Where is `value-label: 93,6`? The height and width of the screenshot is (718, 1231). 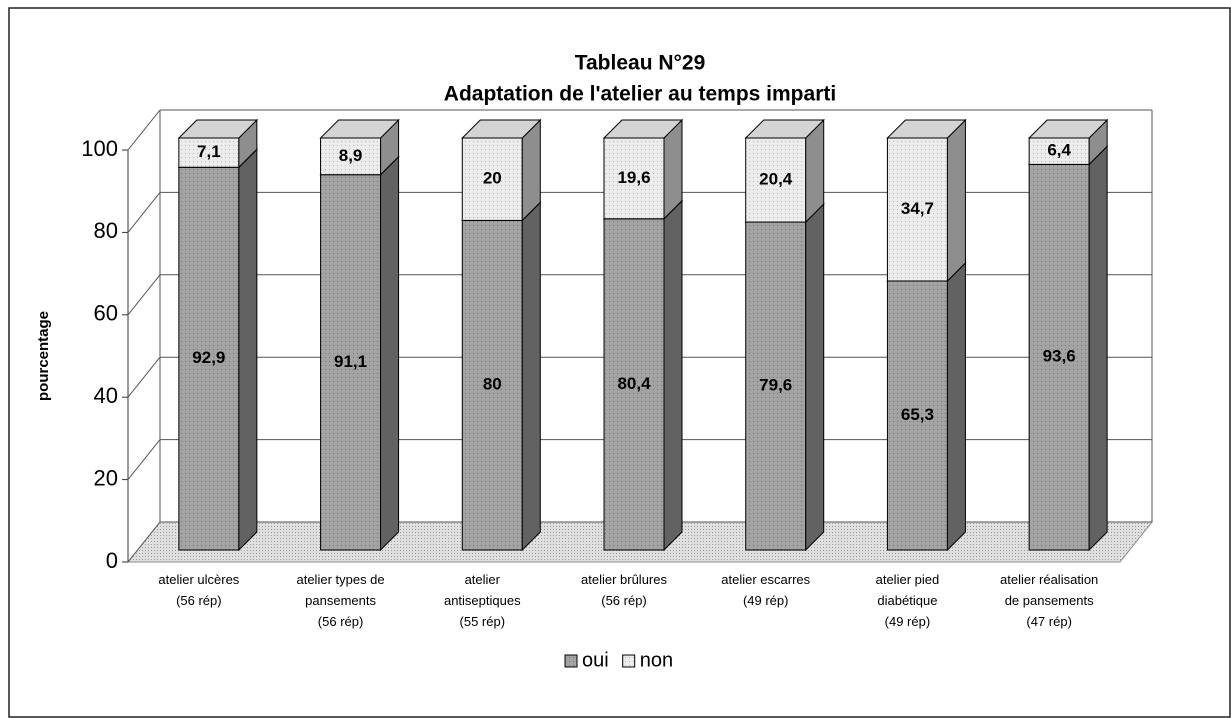
value-label: 93,6 is located at coordinates (1059, 356).